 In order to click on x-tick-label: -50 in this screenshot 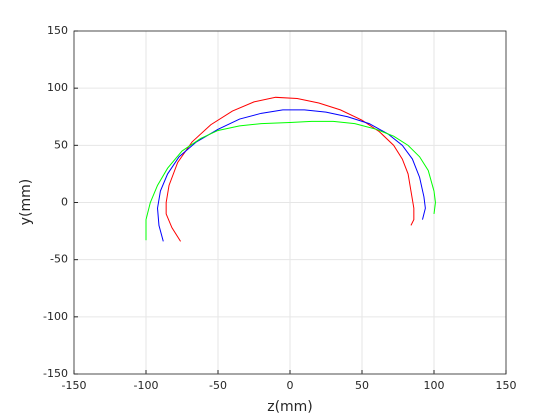, I will do `click(218, 385)`.